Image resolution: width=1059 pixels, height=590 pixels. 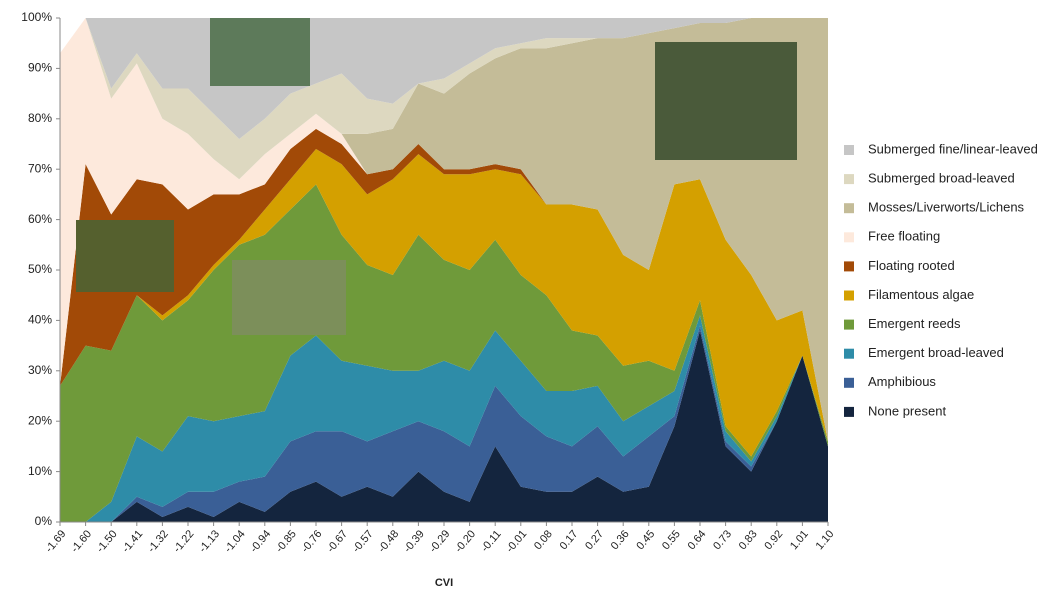 I want to click on x-tick-label: -1.69, so click(x=55, y=541).